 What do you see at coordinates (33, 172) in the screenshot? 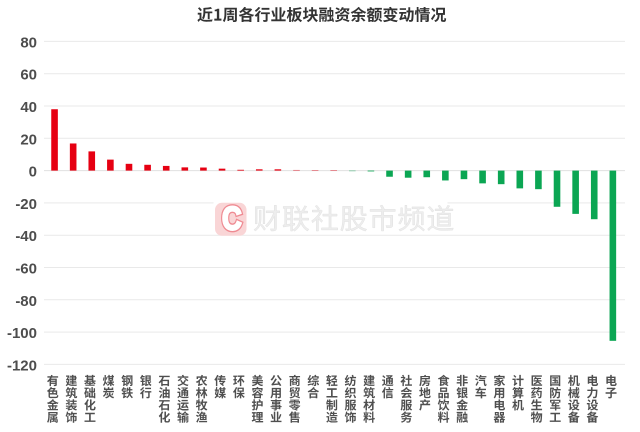
I see `svg-text: 0` at bounding box center [33, 172].